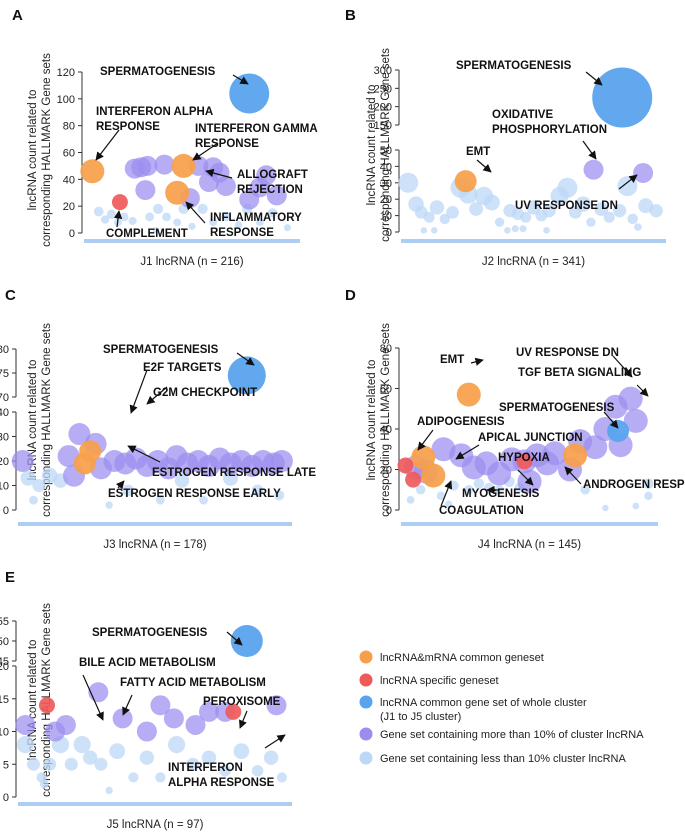 The height and width of the screenshot is (839, 685). What do you see at coordinates (4, 413) in the screenshot?
I see `y-tick-label: 40` at bounding box center [4, 413].